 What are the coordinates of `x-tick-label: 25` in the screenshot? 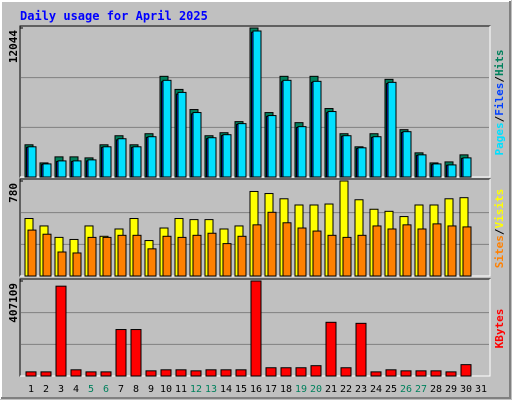 It's located at (391, 389).